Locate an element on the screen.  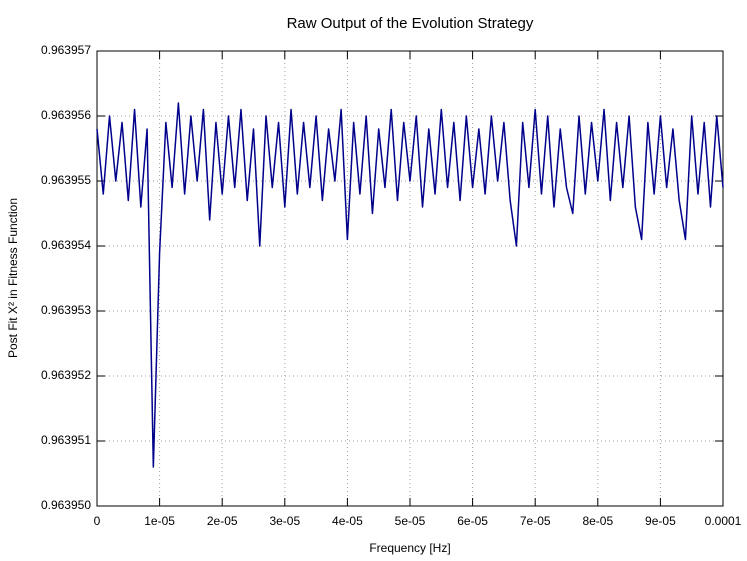
x-tick-label: 9e-05 is located at coordinates (660, 521).